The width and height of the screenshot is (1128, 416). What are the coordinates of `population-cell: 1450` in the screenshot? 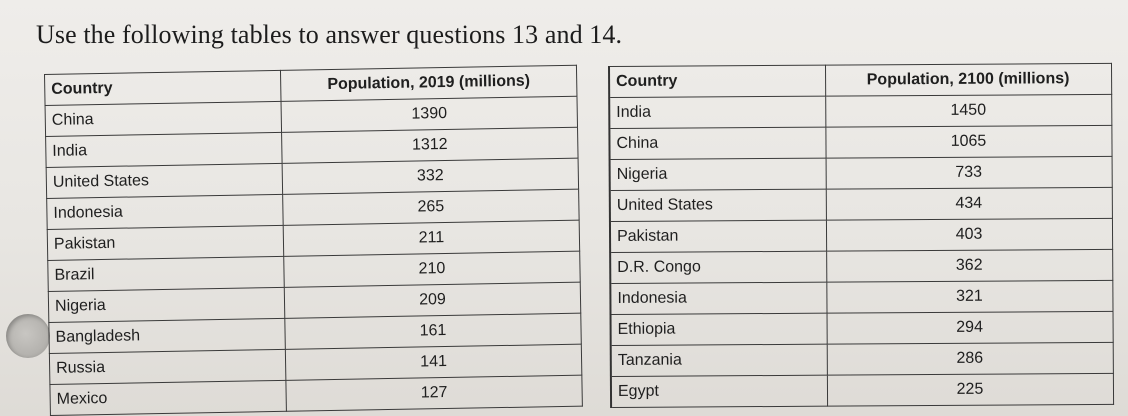 It's located at (968, 111).